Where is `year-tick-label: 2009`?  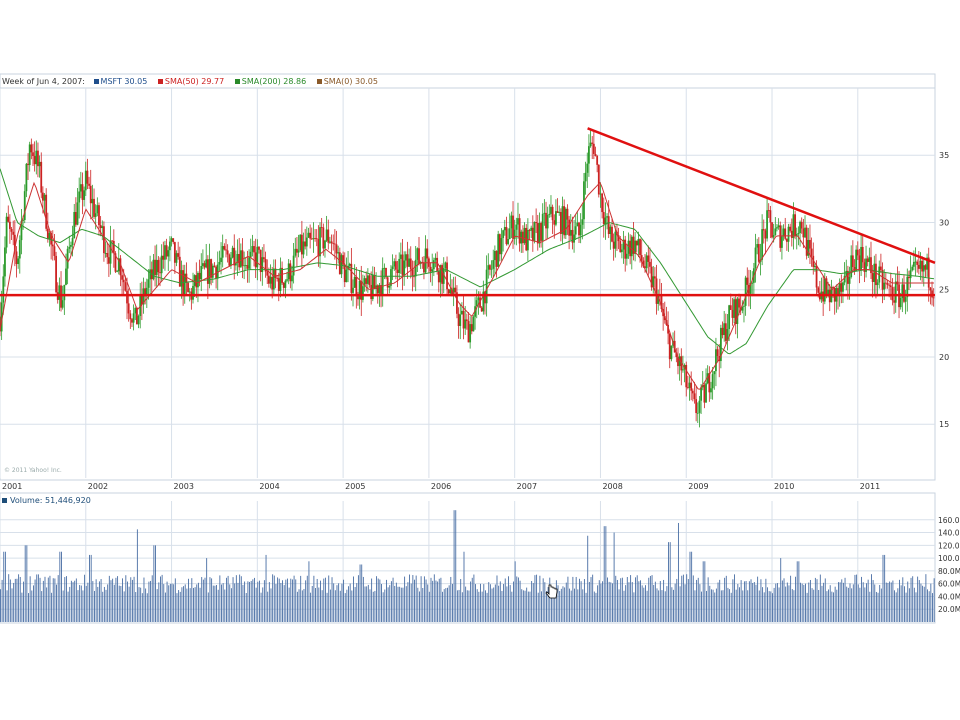 year-tick-label: 2009 is located at coordinates (698, 486).